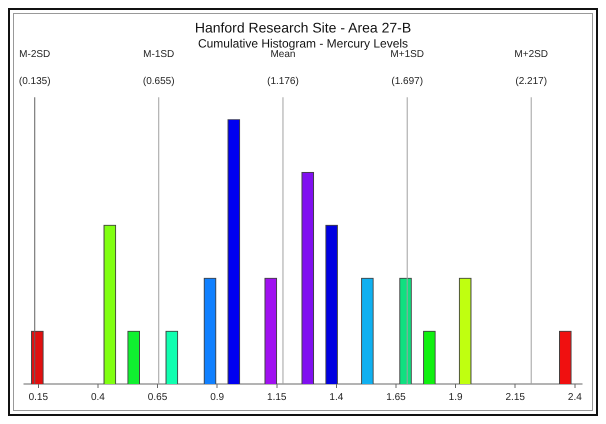 The height and width of the screenshot is (424, 606). What do you see at coordinates (283, 68) in the screenshot?
I see `text: Mean (1.176)` at bounding box center [283, 68].